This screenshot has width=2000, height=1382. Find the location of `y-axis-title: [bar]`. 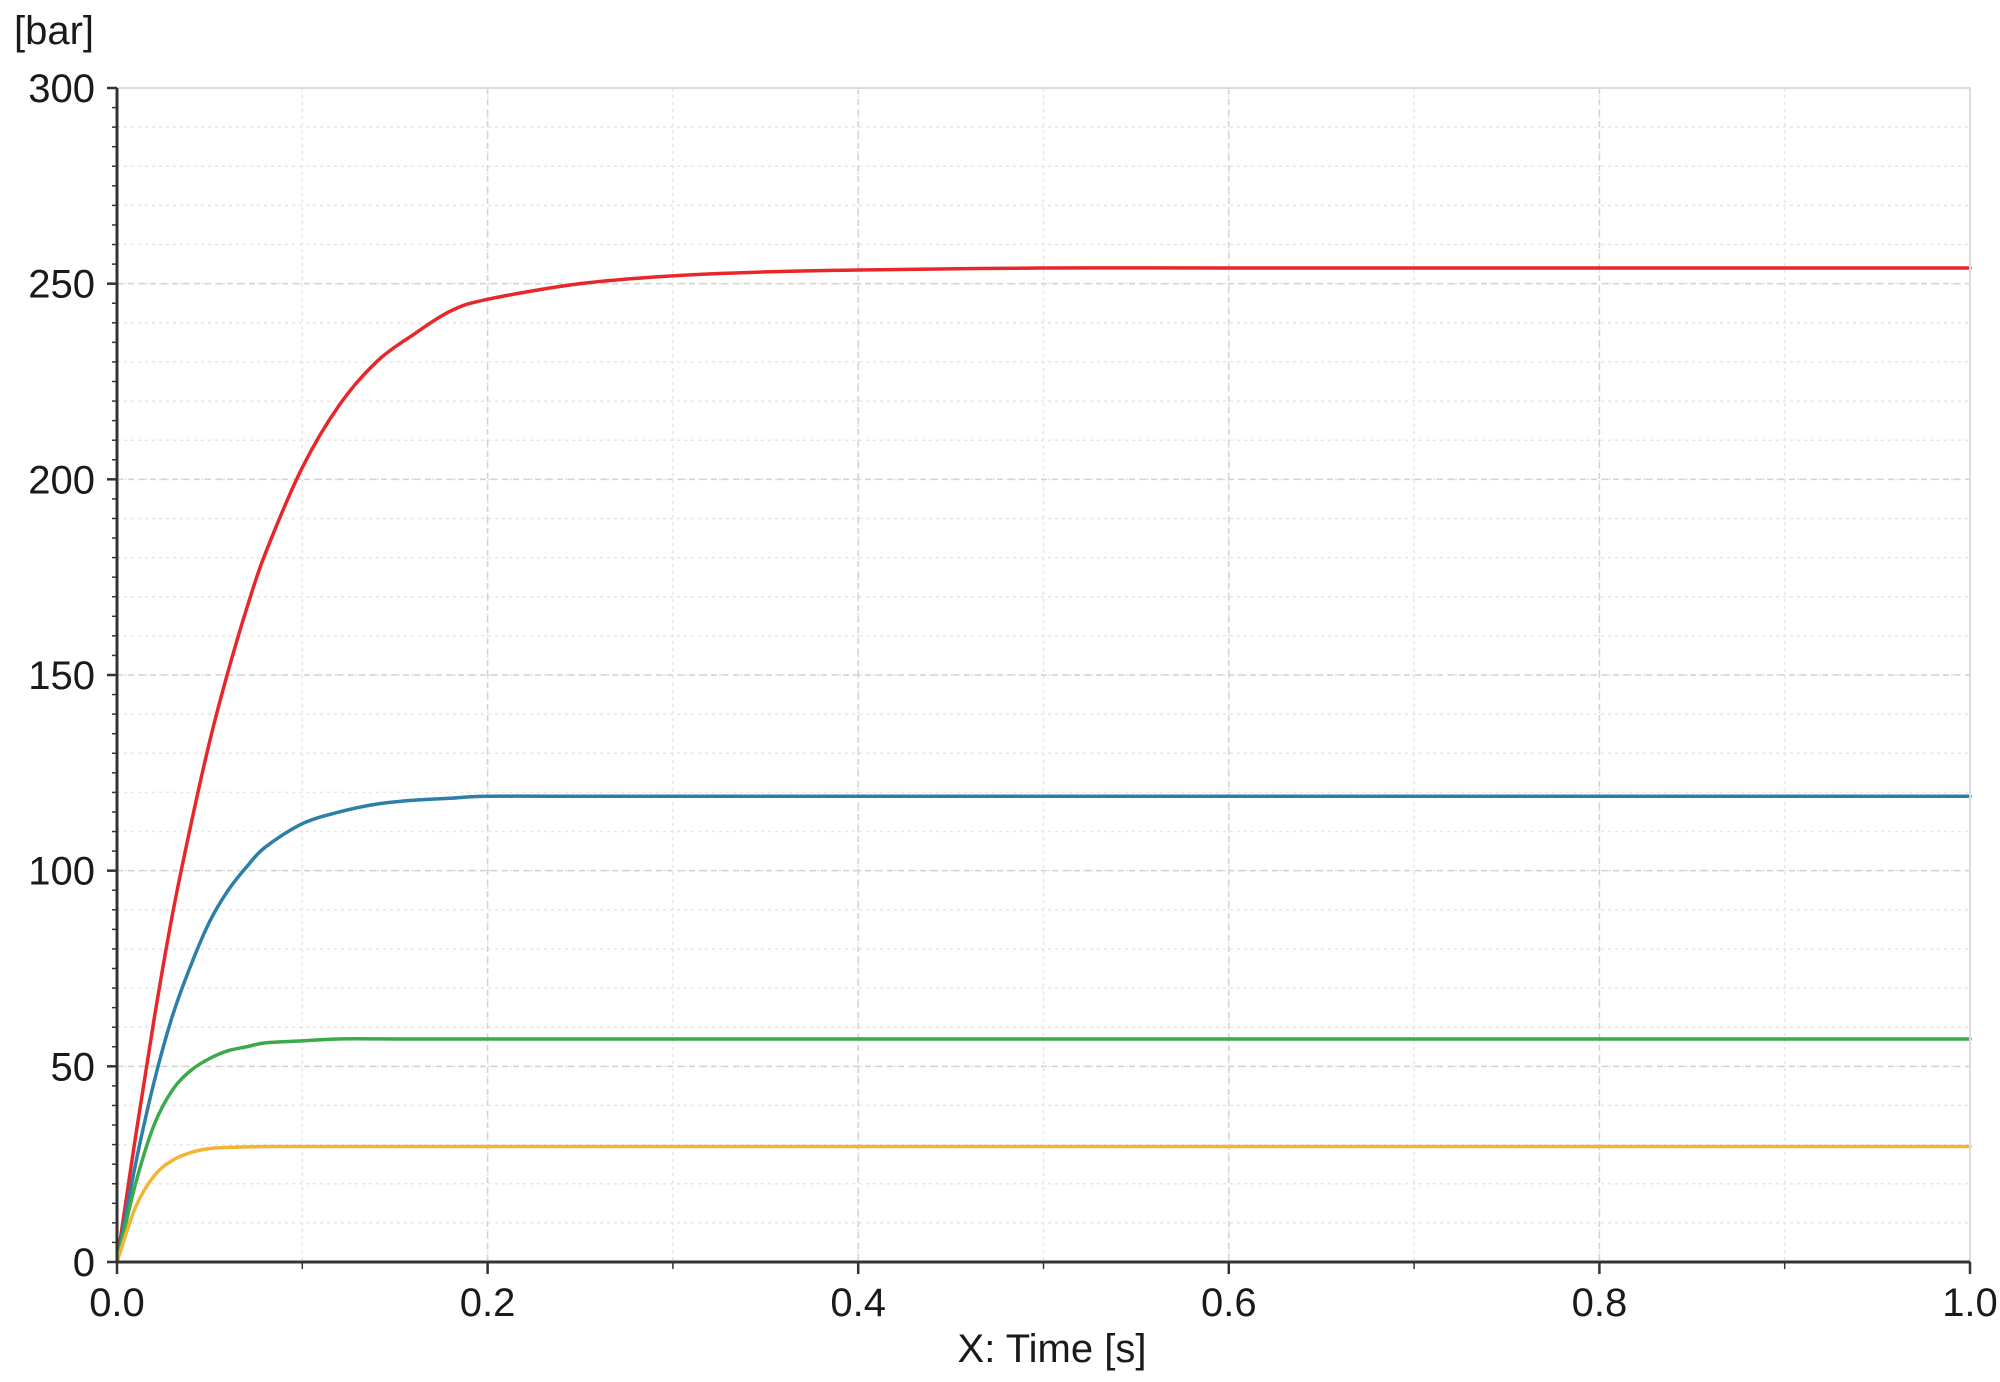

y-axis-title: [bar] is located at coordinates (54, 31).